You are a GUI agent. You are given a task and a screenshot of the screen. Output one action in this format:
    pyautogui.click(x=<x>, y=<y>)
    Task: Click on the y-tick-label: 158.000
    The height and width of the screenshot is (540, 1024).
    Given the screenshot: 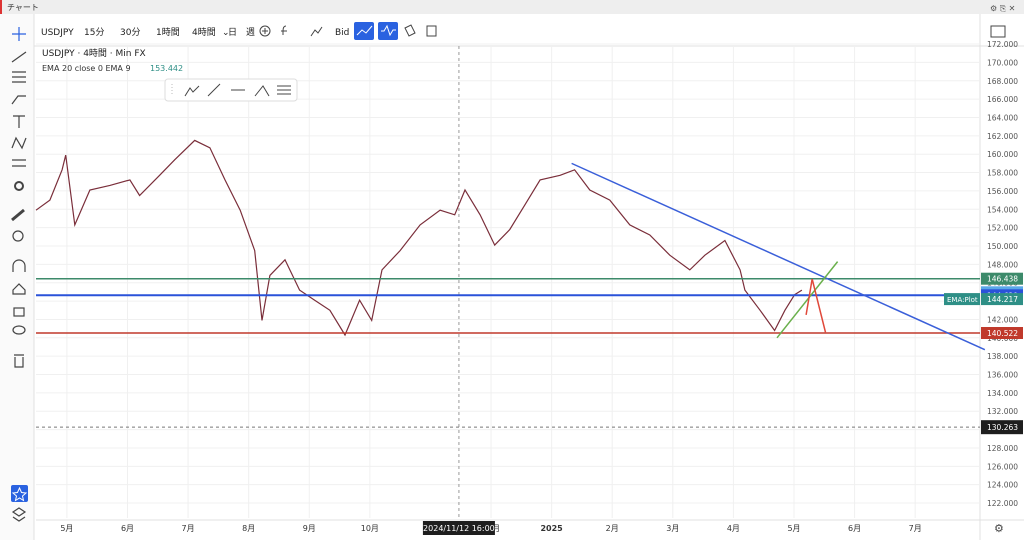 What is the action you would take?
    pyautogui.click(x=1002, y=173)
    